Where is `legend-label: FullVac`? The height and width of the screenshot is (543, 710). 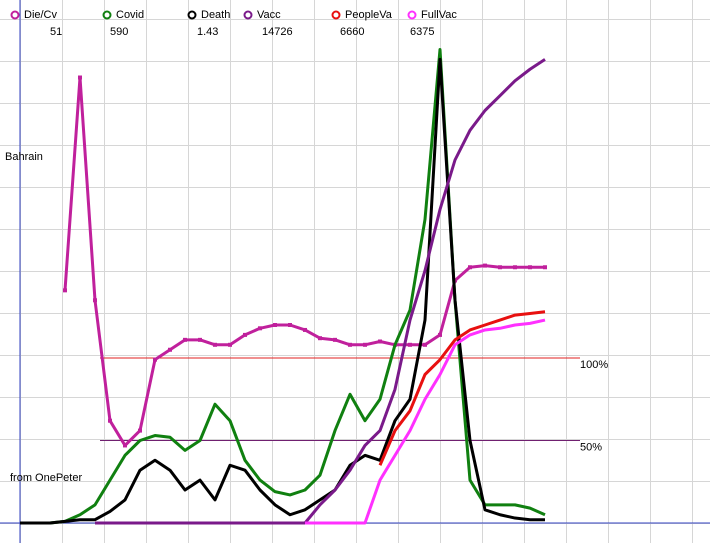
legend-label: FullVac is located at coordinates (439, 15).